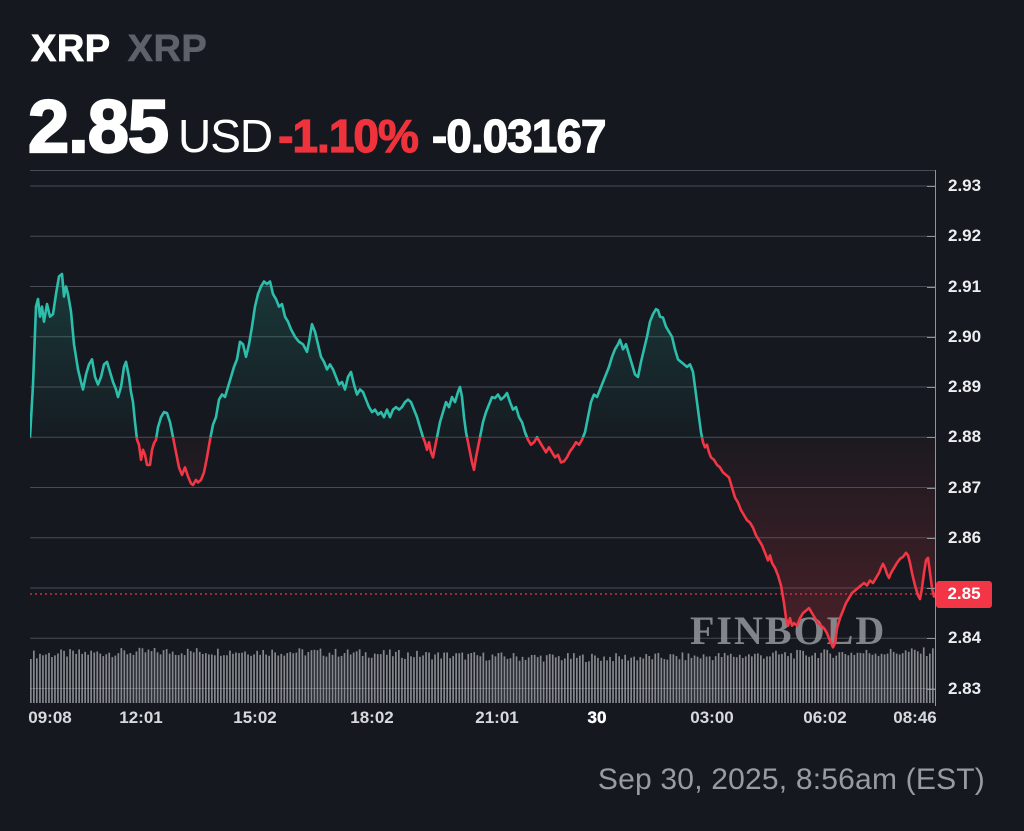 This screenshot has width=1024, height=831. Describe the element at coordinates (915, 717) in the screenshot. I see `x-axis-label: 08:46` at that location.